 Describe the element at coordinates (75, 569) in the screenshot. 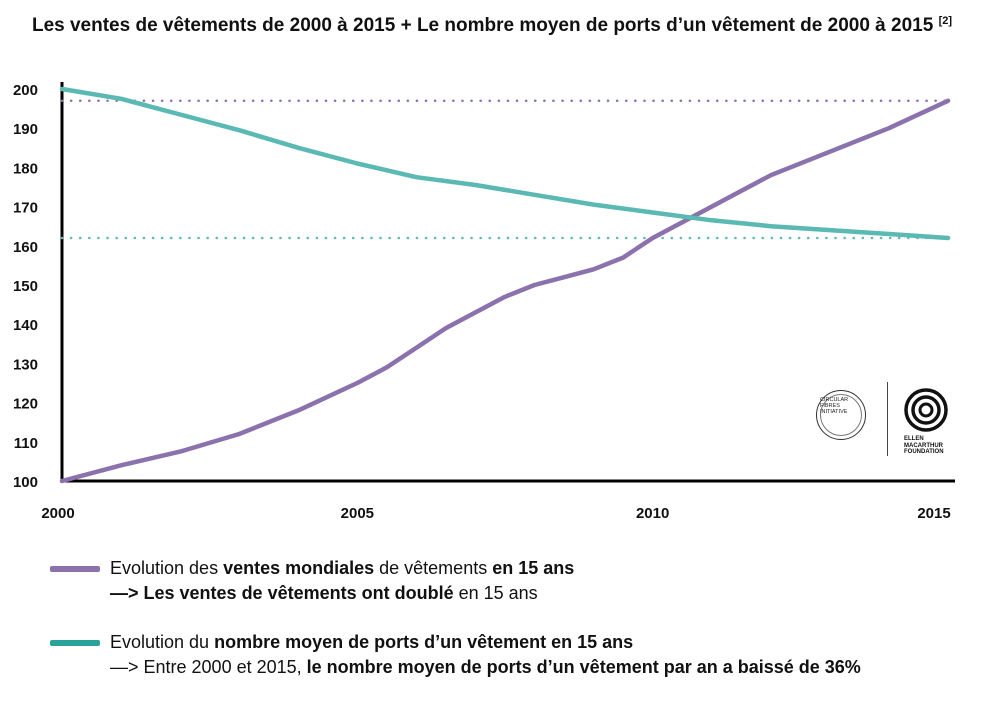

I see `legend-swatch-sales` at that location.